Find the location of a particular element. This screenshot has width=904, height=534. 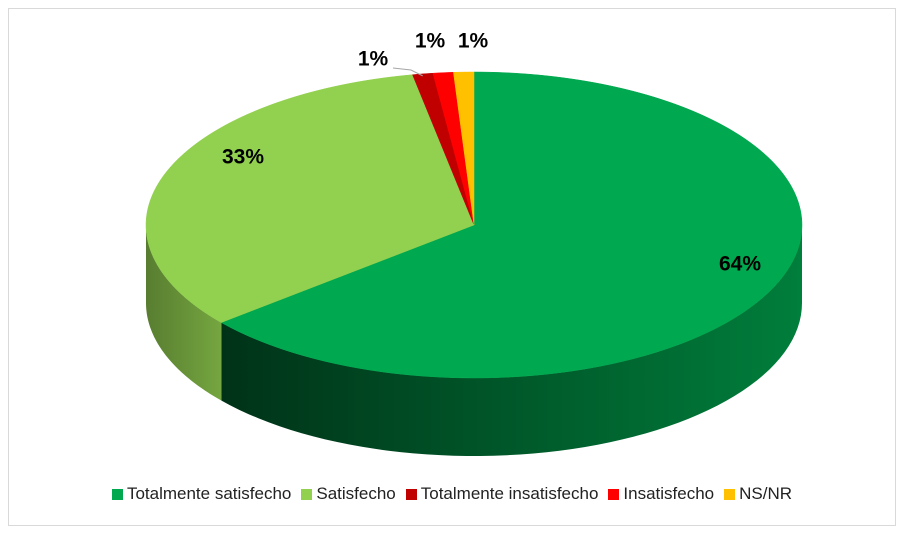

legend-item: Totalmente insatisfecho is located at coordinates (502, 494).